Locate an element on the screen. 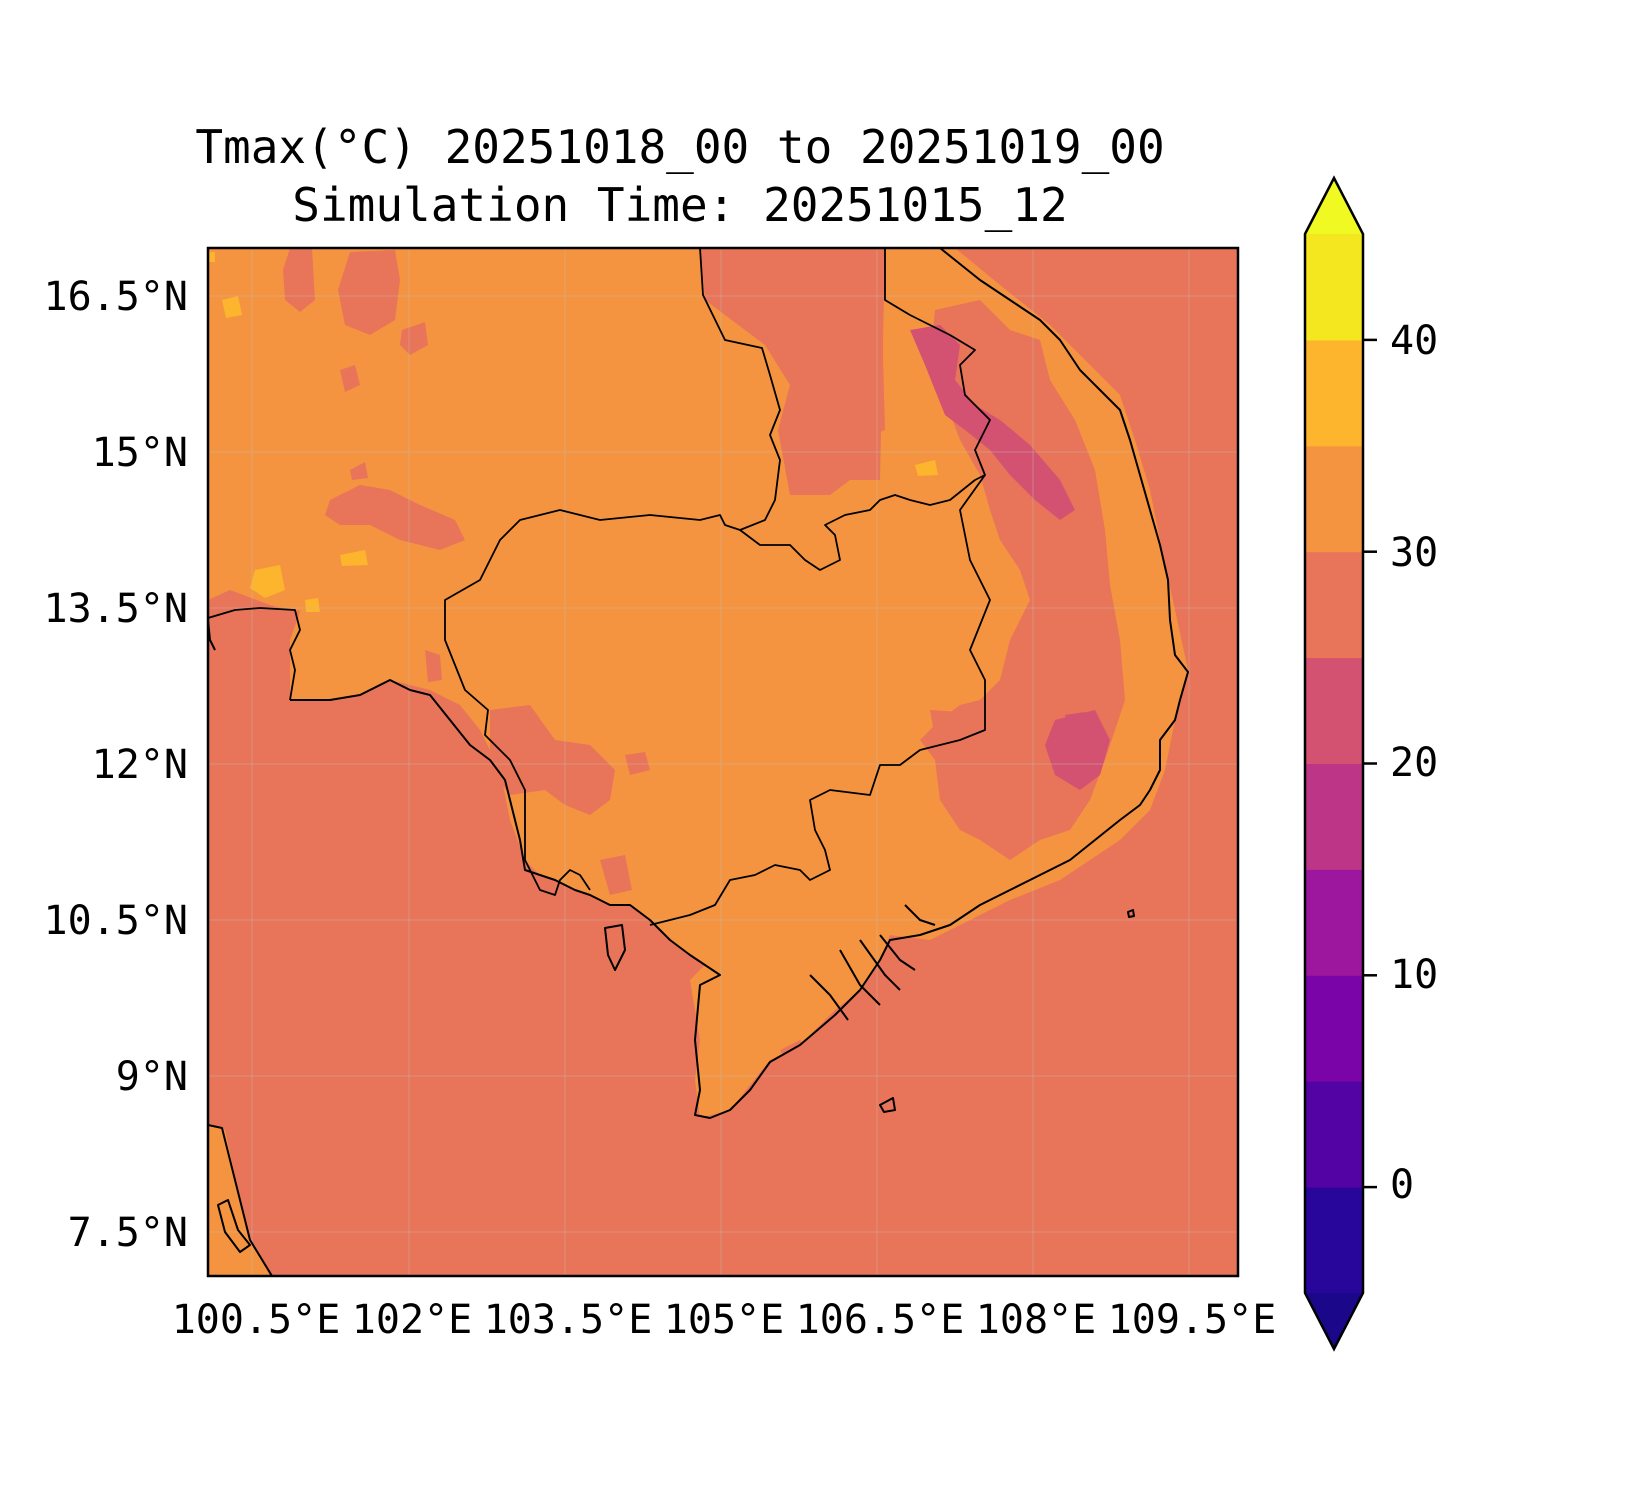 Image resolution: width=1650 pixels, height=1500 pixels. island-phu-quoc is located at coordinates (615, 947).